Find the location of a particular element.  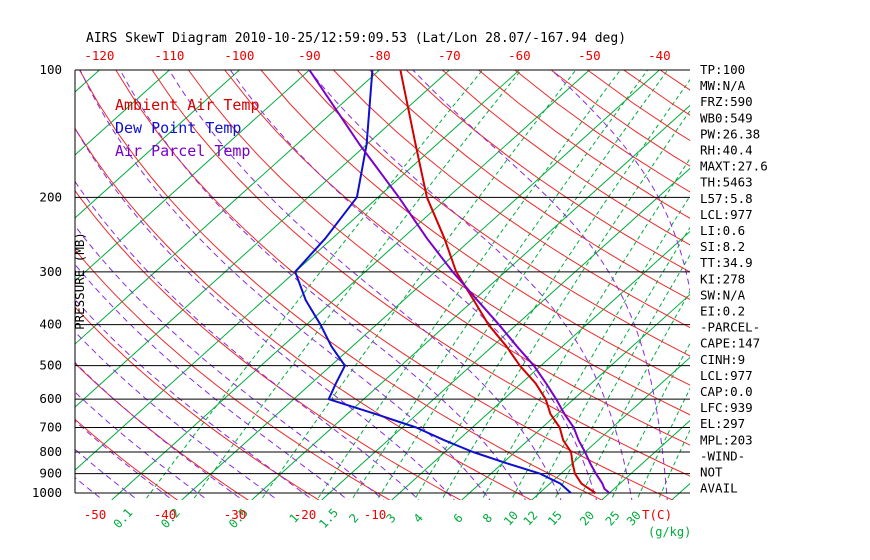

pressure-tick-label: 200 is located at coordinates (50, 196).